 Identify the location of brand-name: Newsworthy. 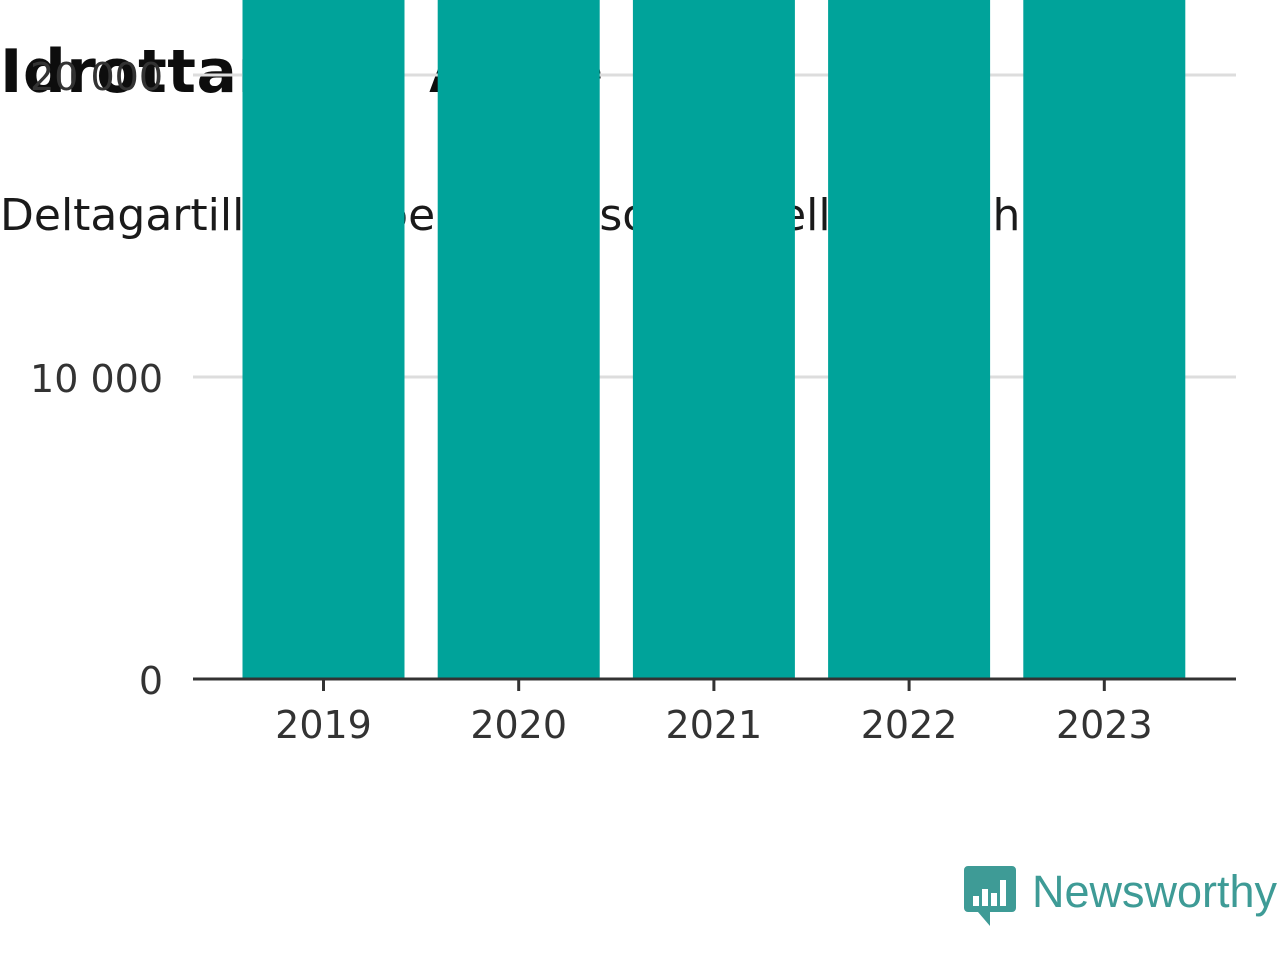
(1155, 891).